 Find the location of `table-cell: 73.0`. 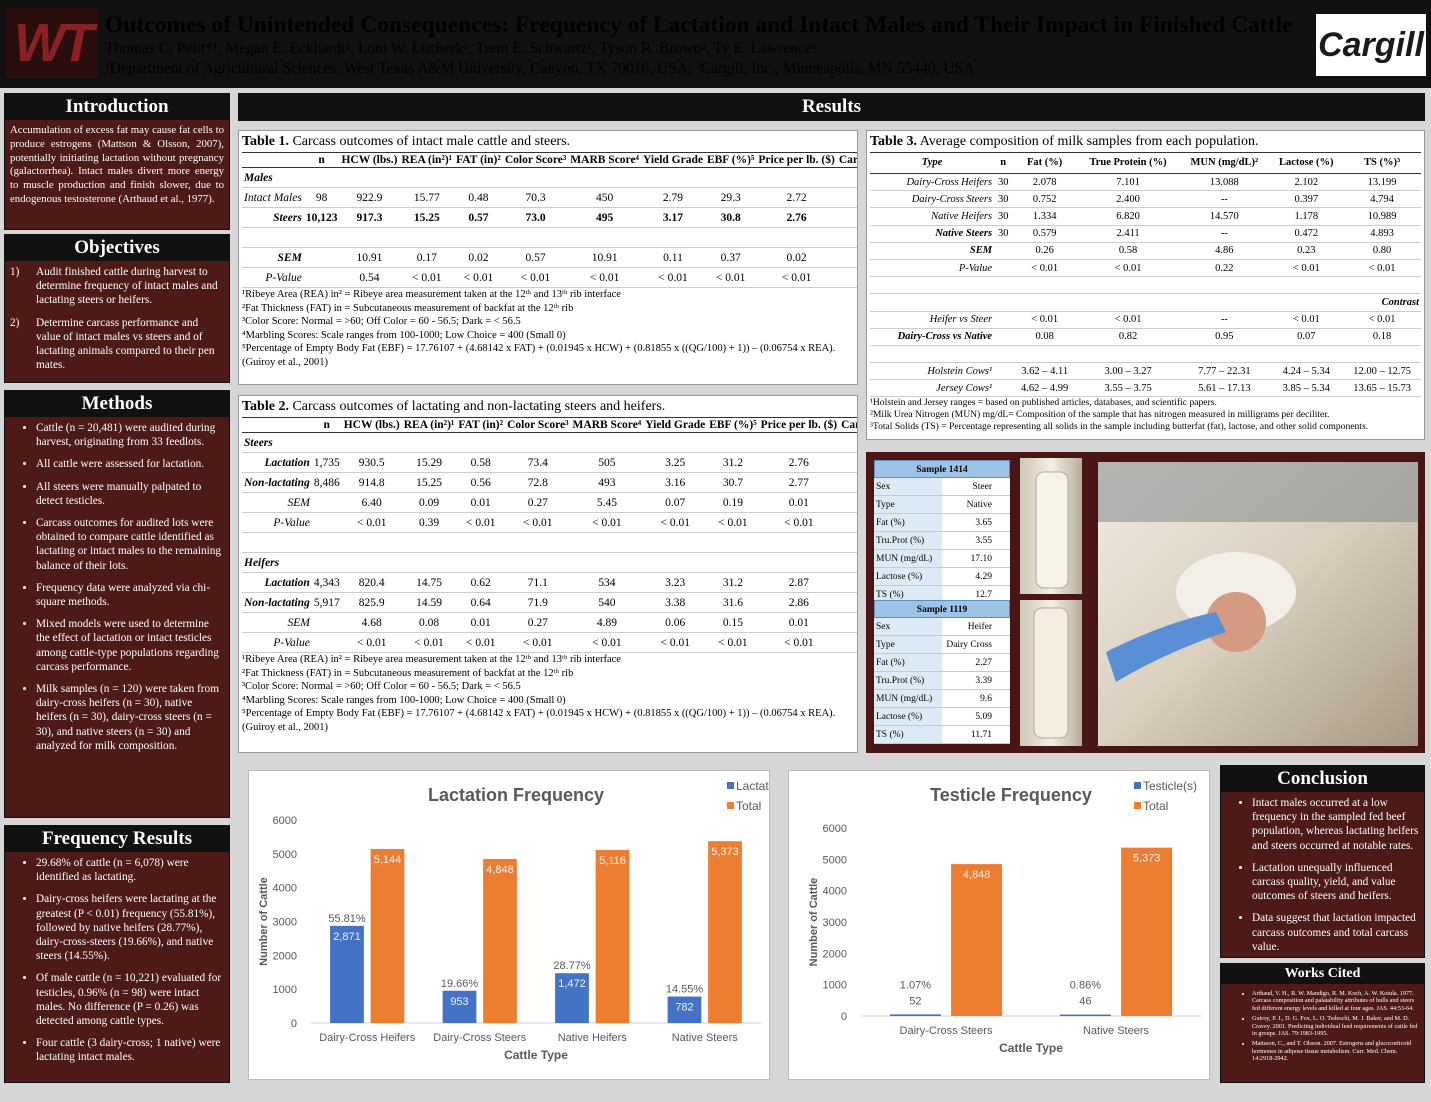

table-cell: 73.0 is located at coordinates (535, 217).